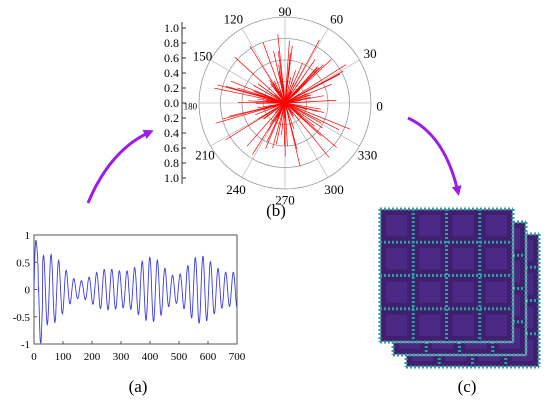  What do you see at coordinates (150, 357) in the screenshot?
I see `waveform-x-tick-label: 400` at bounding box center [150, 357].